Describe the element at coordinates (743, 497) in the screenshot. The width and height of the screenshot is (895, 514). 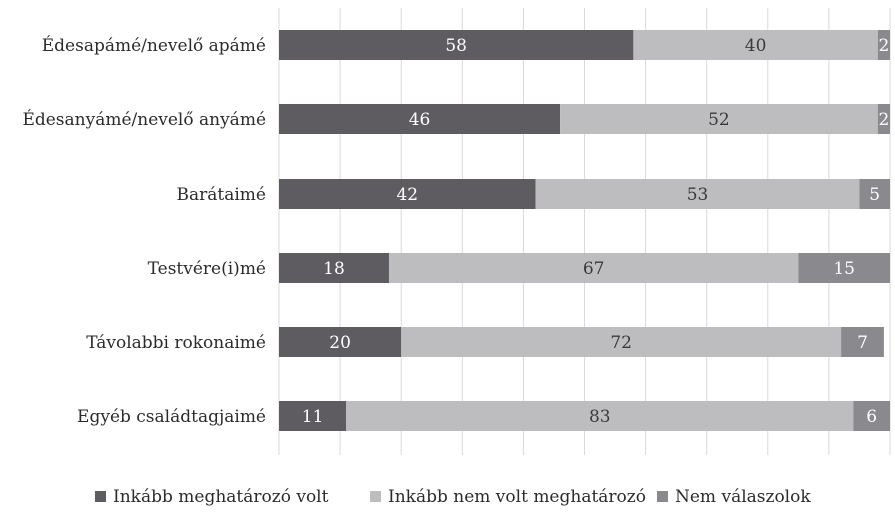
I see `legend-label: Nem válaszolok` at that location.